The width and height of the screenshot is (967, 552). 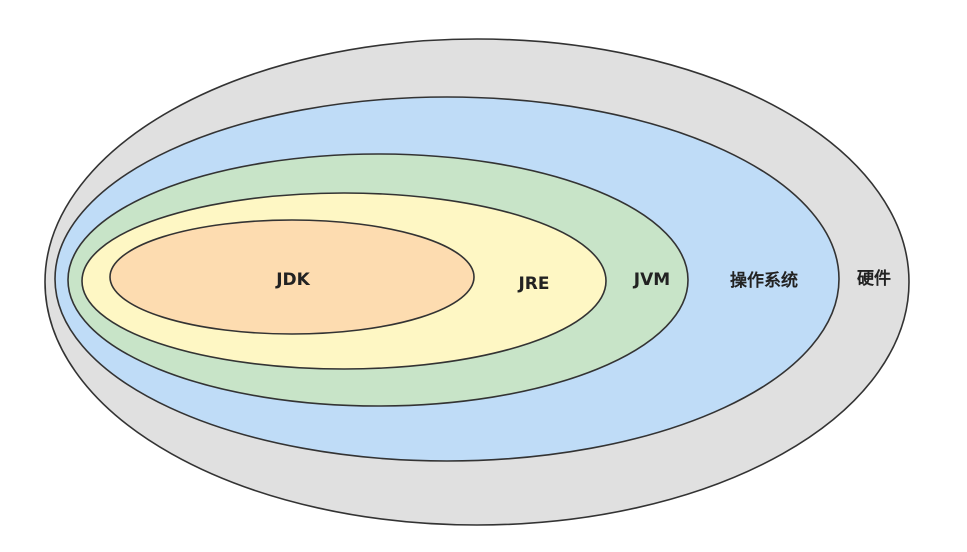 I want to click on layer-jre-label: JRE, so click(x=533, y=284).